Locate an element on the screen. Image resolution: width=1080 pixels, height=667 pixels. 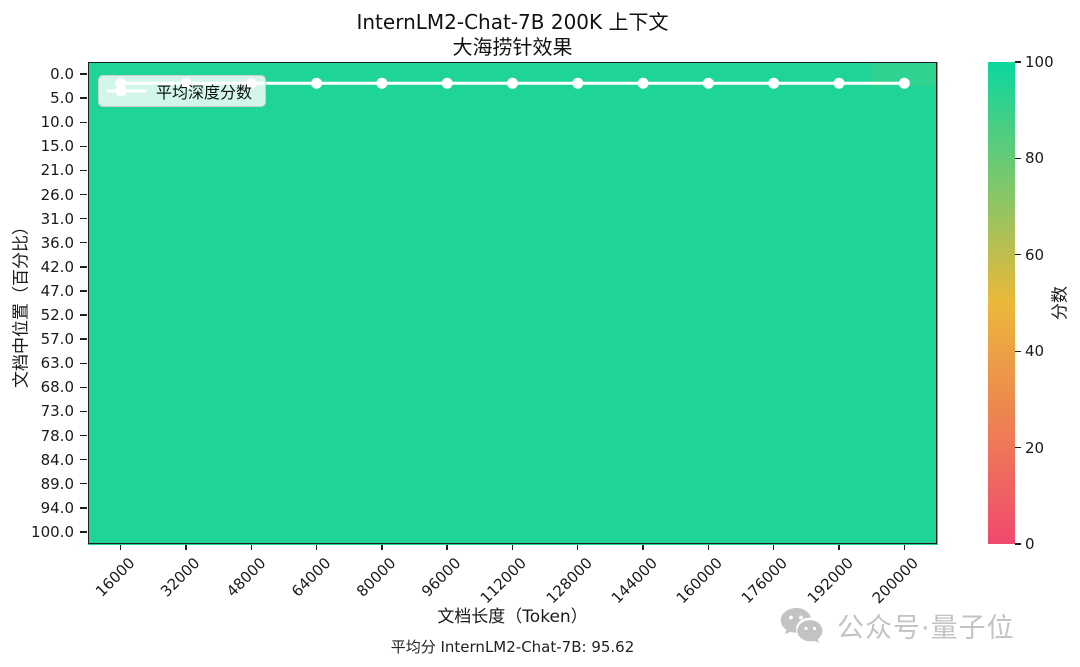
colorbar-tick-label: 100 is located at coordinates (1039, 62).